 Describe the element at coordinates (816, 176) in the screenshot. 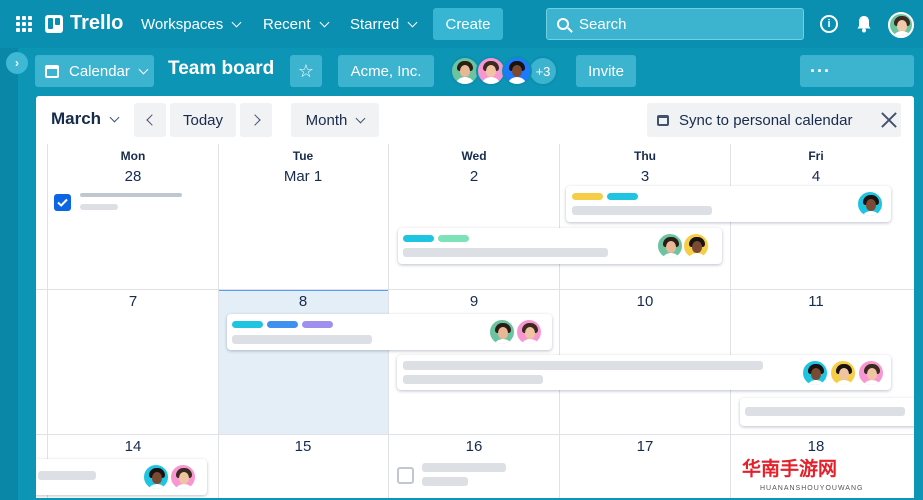

I see `day-number: 4` at that location.